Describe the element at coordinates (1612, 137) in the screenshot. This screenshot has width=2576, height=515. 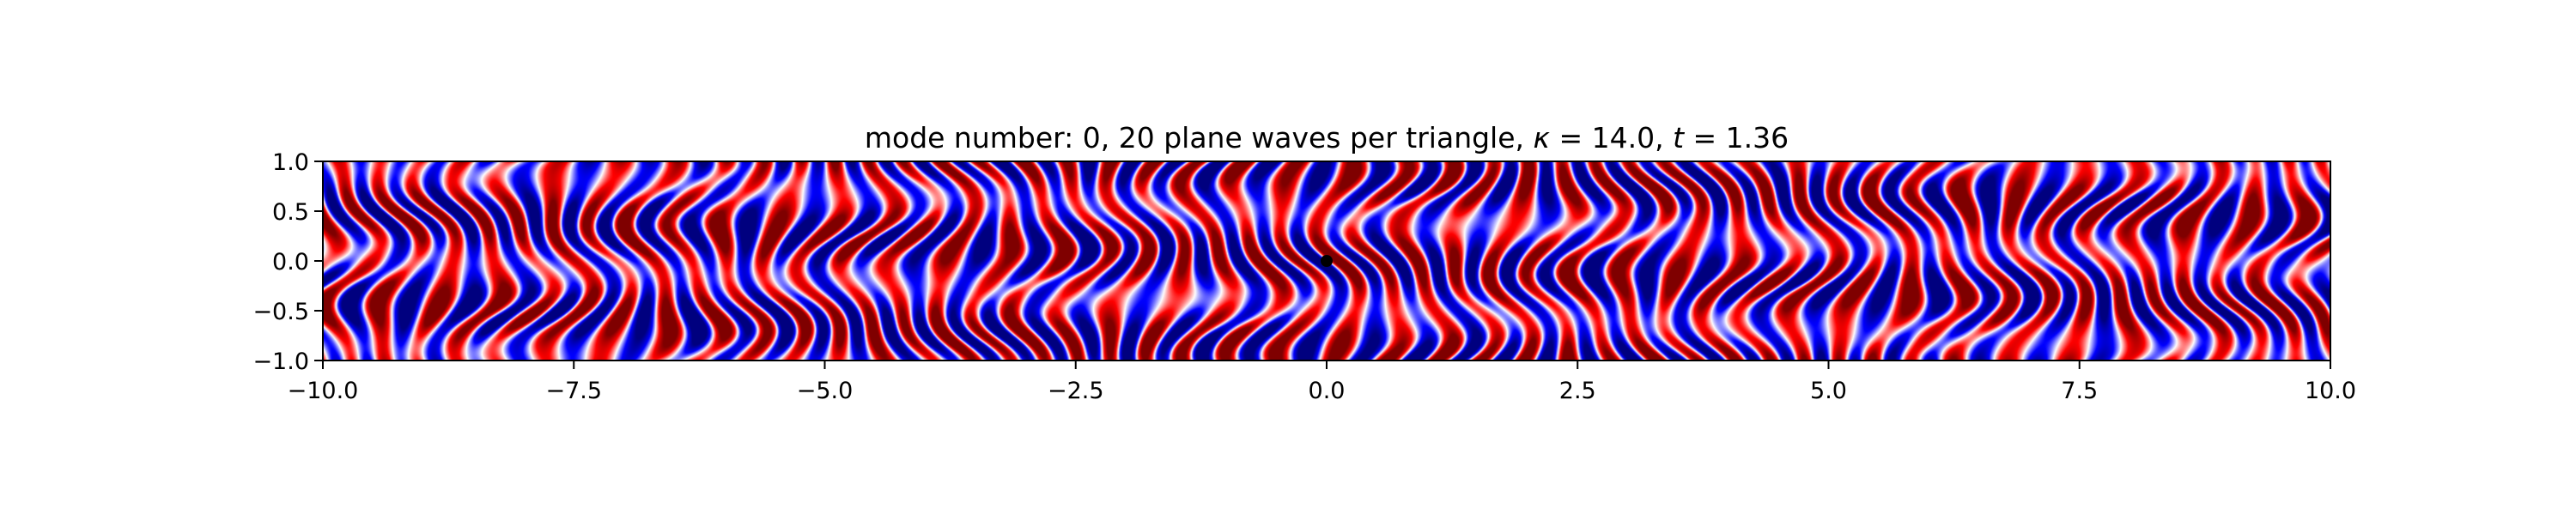
I see `title-kappa-value: = 14.0,` at that location.